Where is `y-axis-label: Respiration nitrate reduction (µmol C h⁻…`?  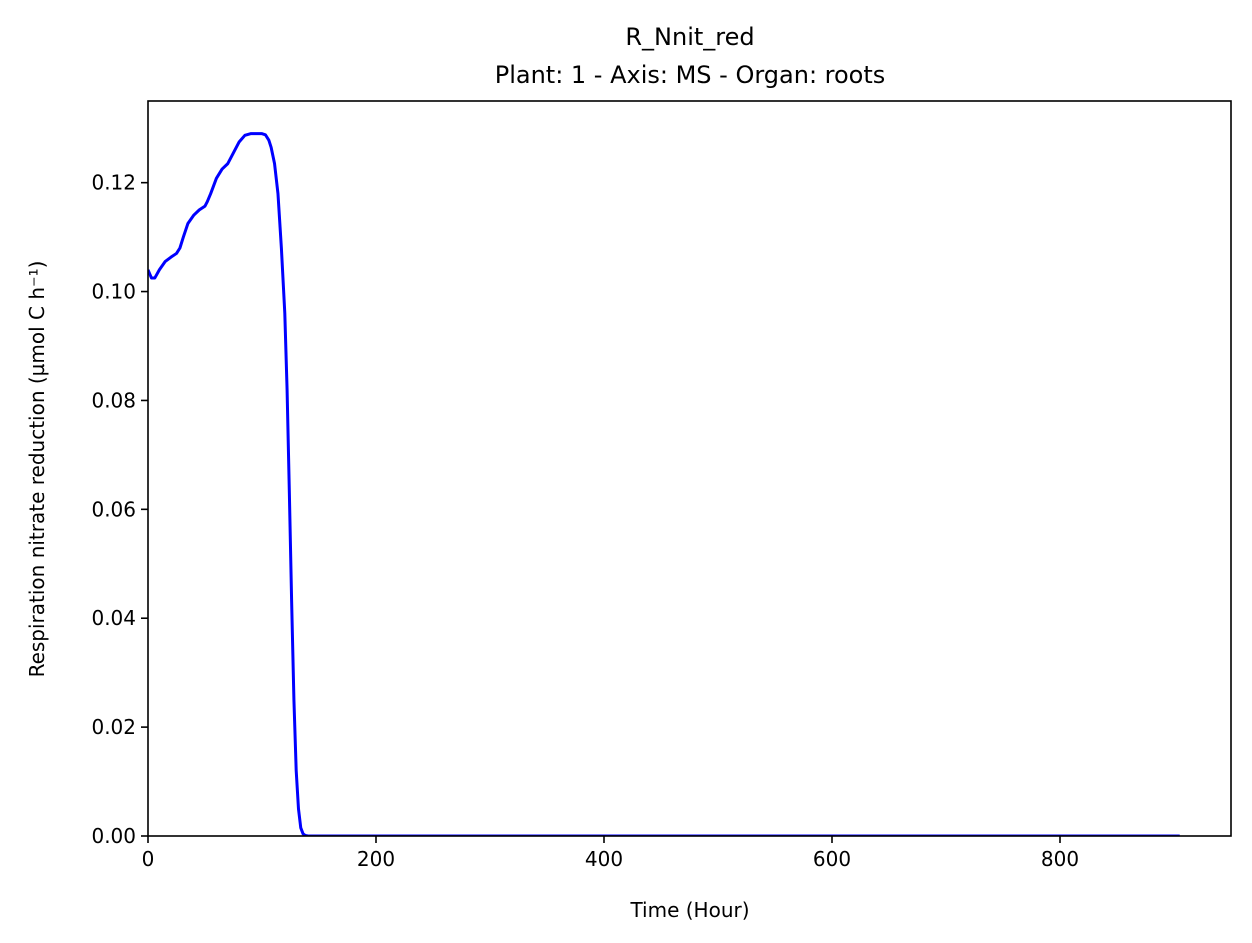
y-axis-label: Respiration nitrate reduction (µmol C h⁻… is located at coordinates (37, 469).